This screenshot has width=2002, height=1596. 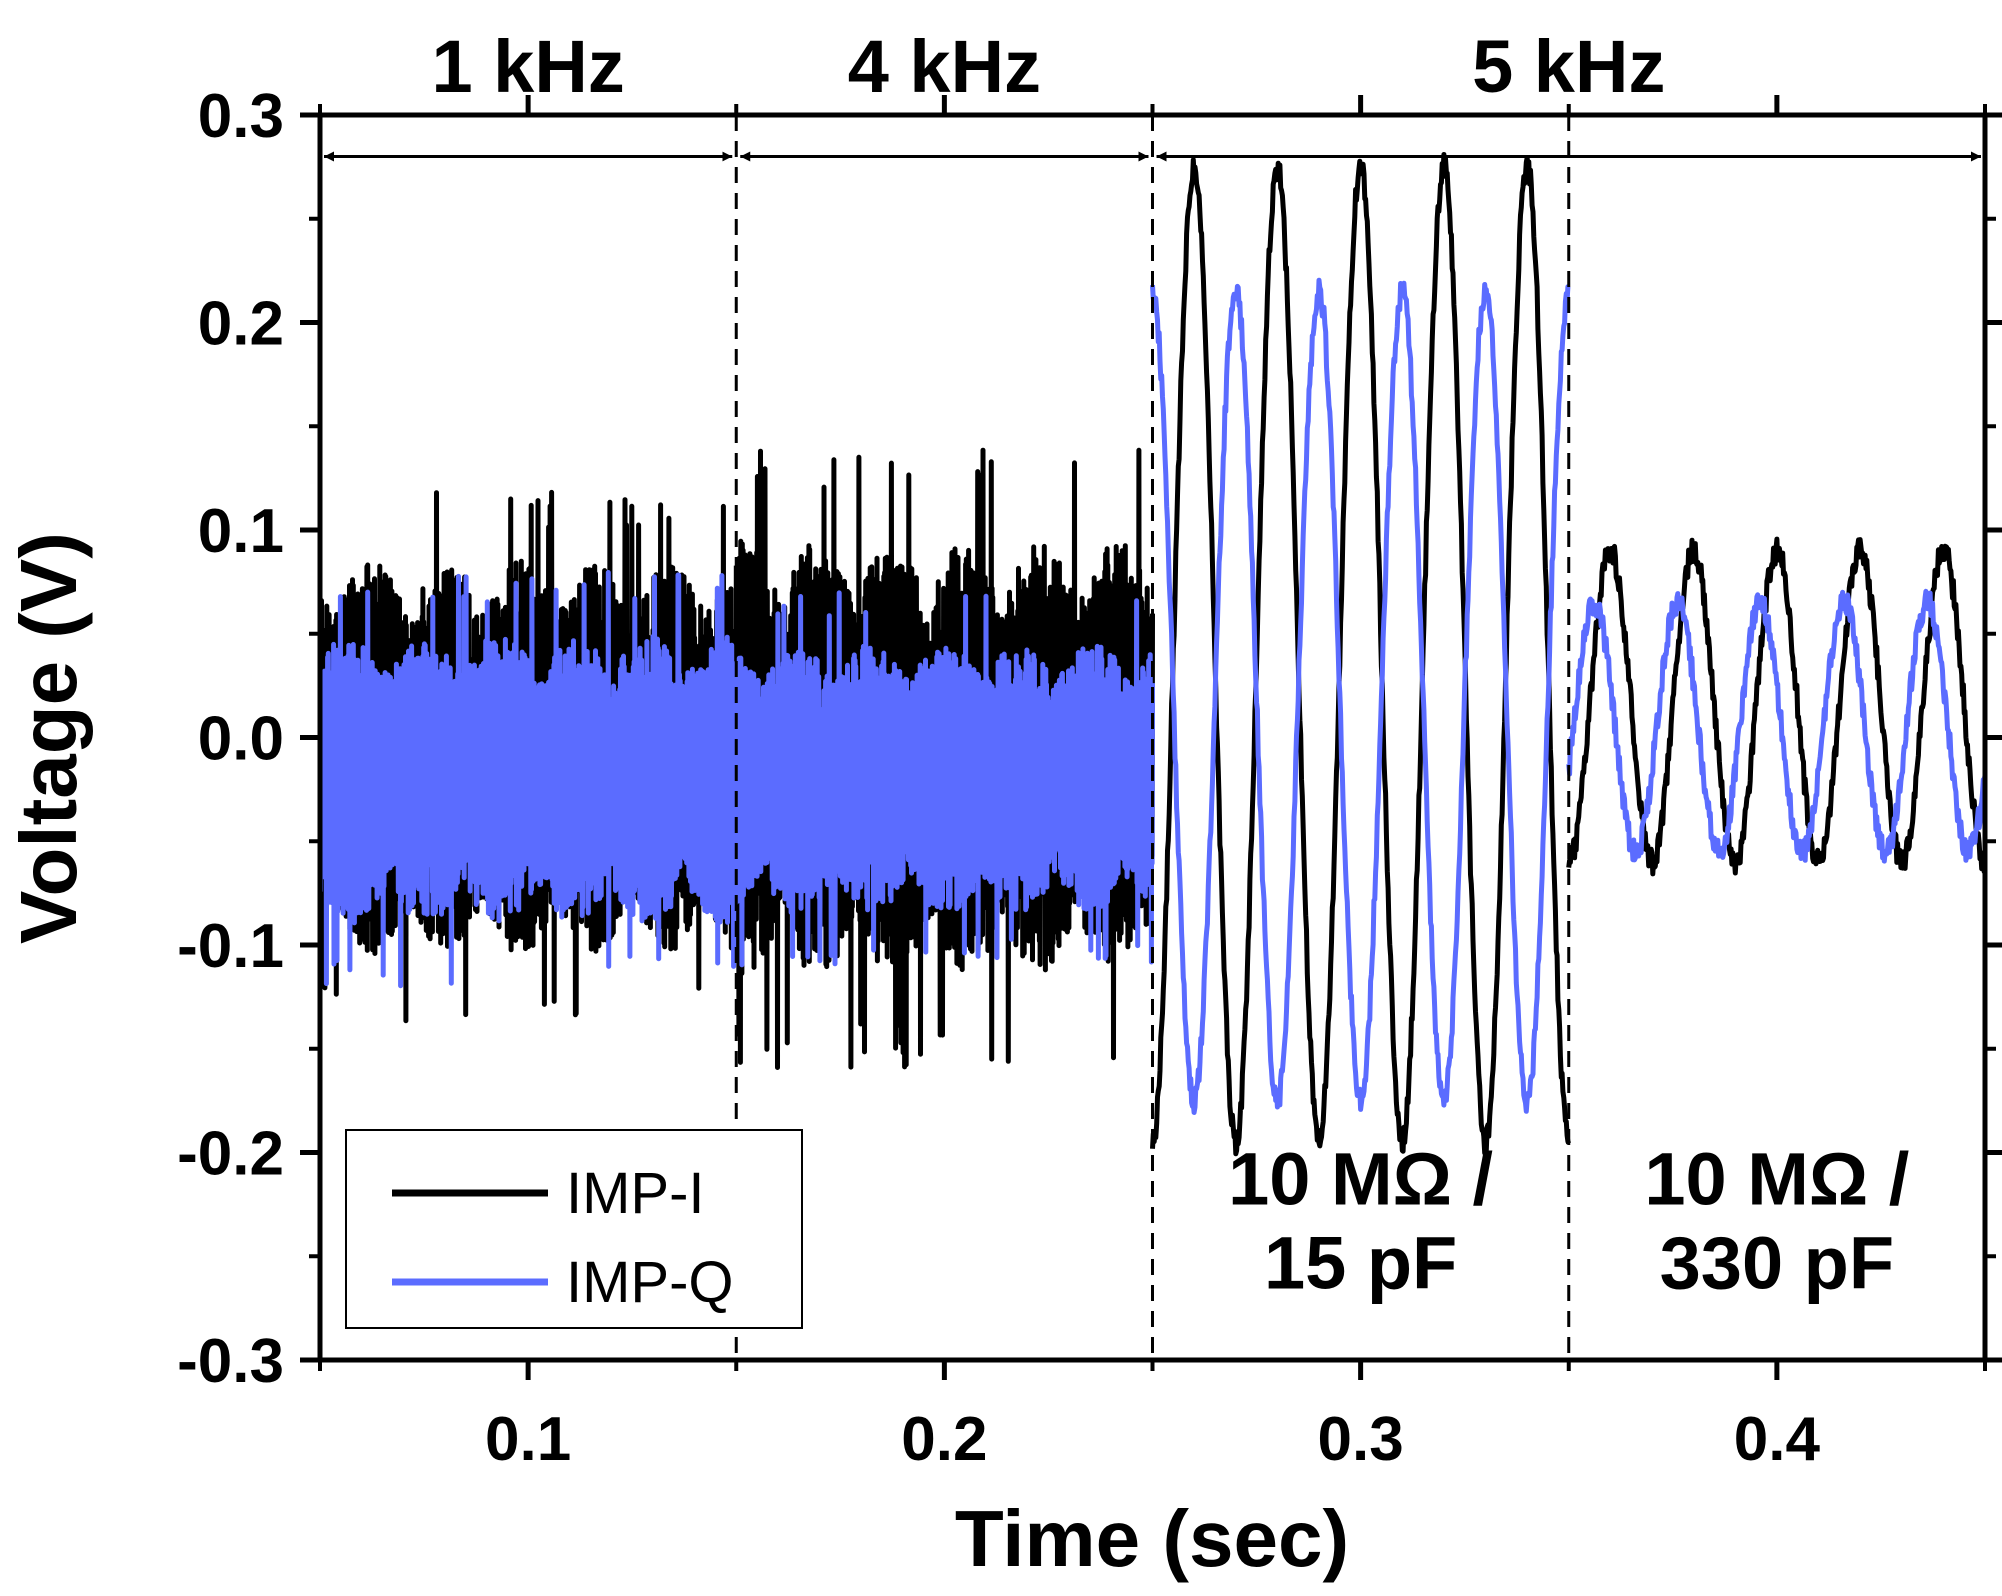 I want to click on span-label-4-khz: 4 kHz, so click(x=944, y=66).